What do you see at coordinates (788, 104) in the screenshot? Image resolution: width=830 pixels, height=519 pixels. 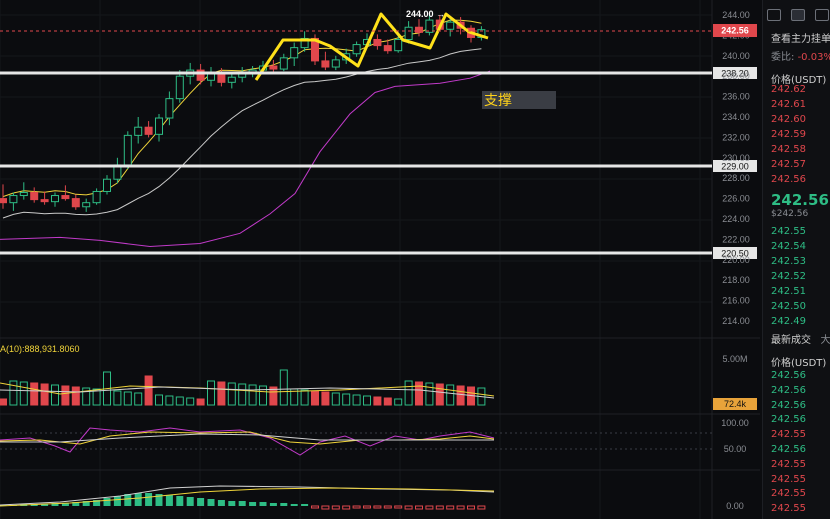 I see `ask-price-row: 242.61` at bounding box center [788, 104].